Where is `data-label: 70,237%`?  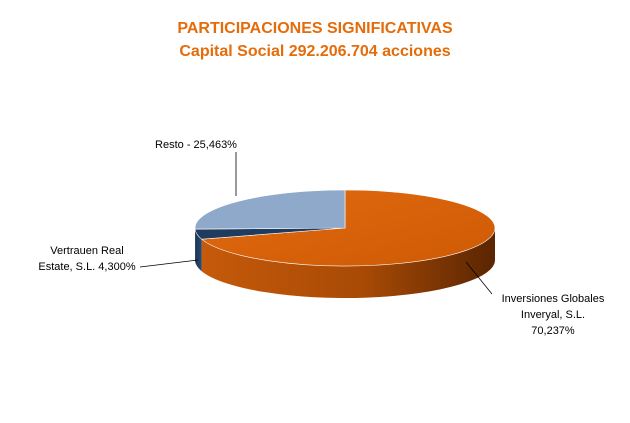
data-label: 70,237% is located at coordinates (553, 331).